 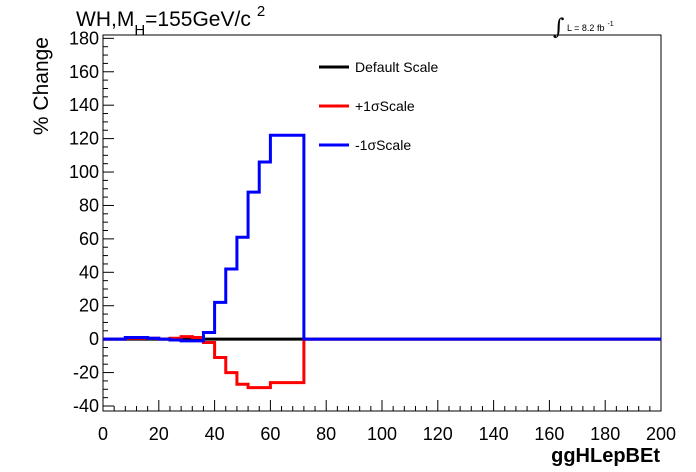 I want to click on x-axis-title: ggHLepBEt, so click(x=605, y=456).